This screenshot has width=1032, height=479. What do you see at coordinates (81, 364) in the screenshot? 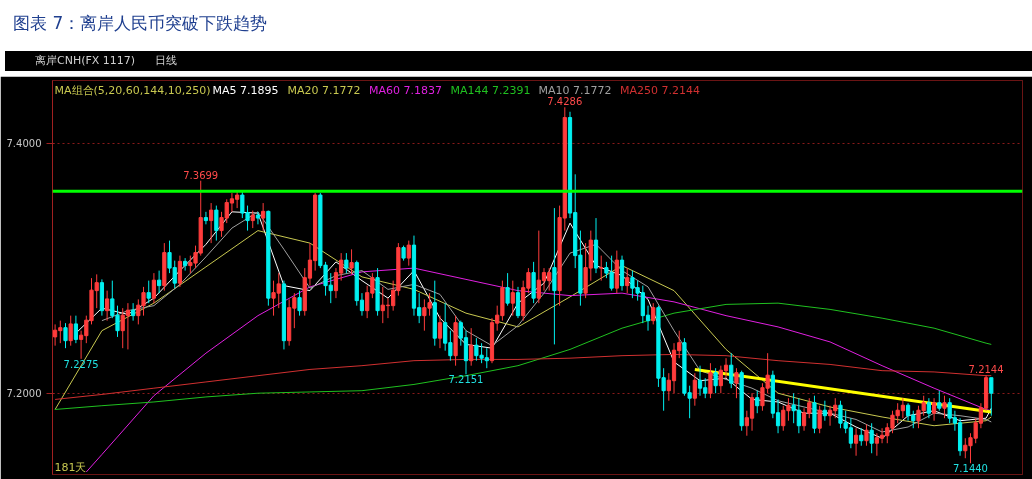
I see `annotation: 7.2275` at bounding box center [81, 364].